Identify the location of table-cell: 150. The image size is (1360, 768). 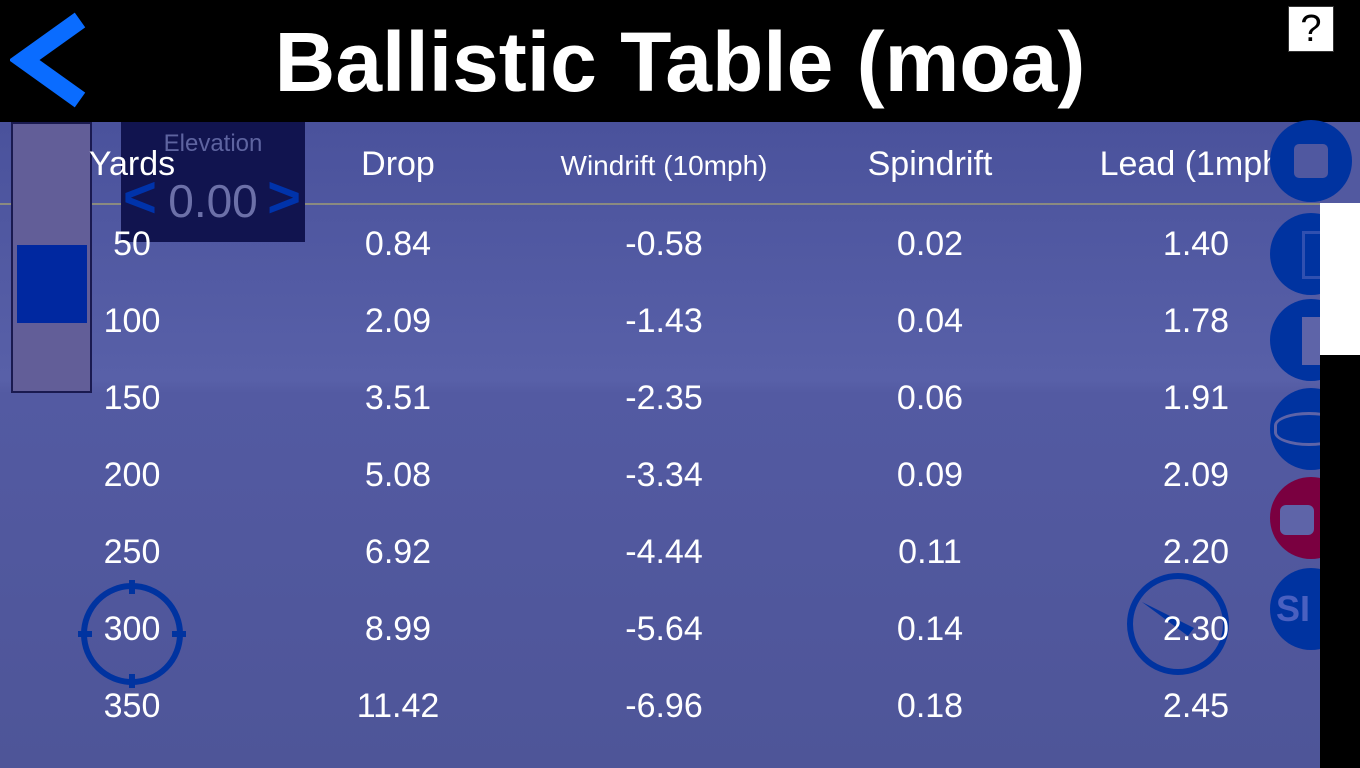
(132, 398).